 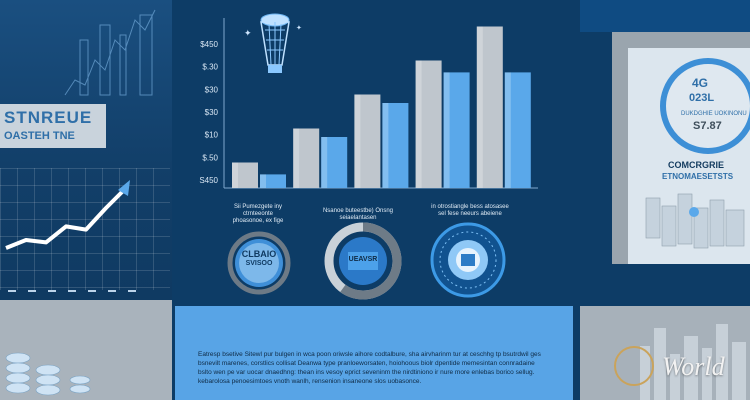 I want to click on y-tick-label: S450, so click(x=208, y=180).